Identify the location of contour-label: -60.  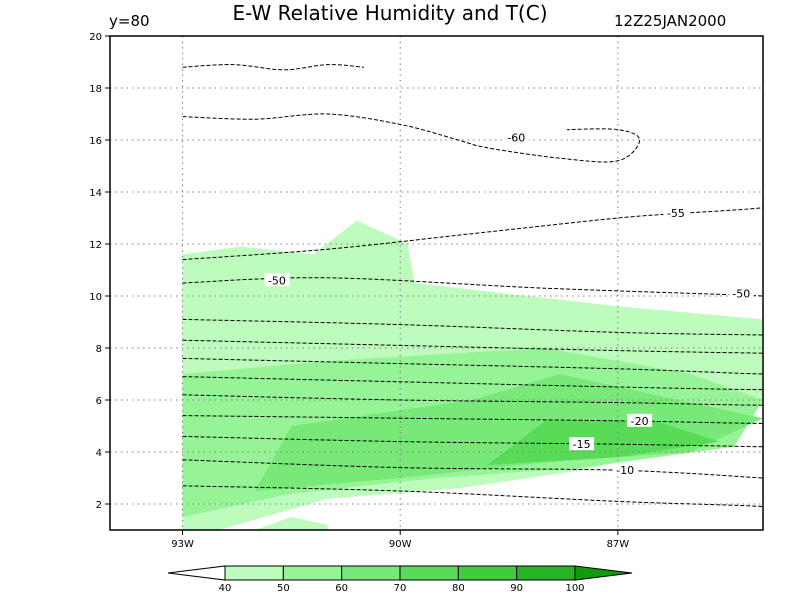
(516, 137).